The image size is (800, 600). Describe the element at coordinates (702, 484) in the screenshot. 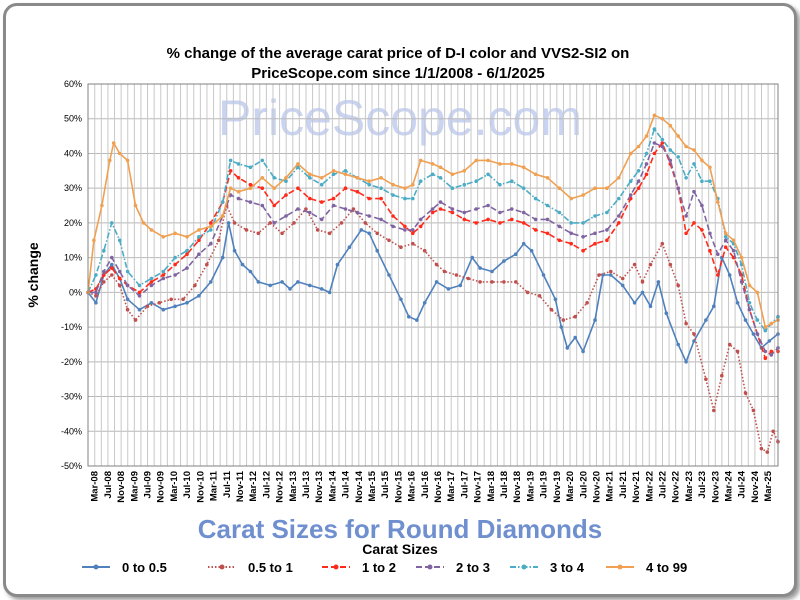

I see `x-tick-label: Jul-23` at that location.